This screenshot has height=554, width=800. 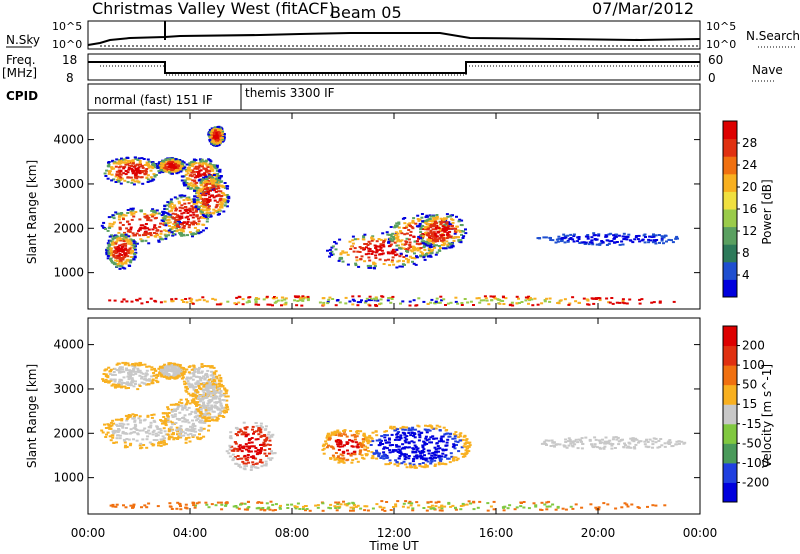 I want to click on nsky-panel, so click(x=394, y=35).